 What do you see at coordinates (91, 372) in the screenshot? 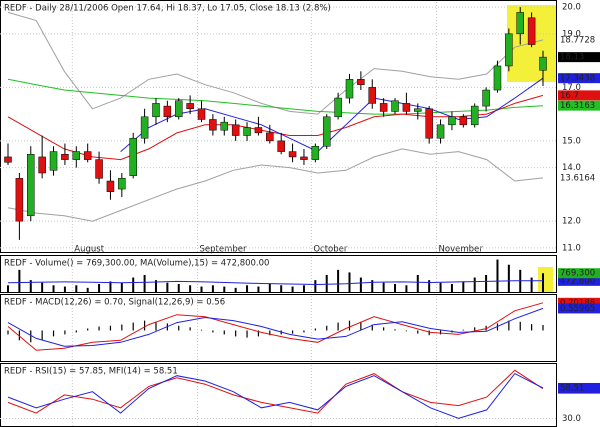
I see `panel-title: REDF - RSI(15) = 57.85, MFI(14) = 58.51` at bounding box center [91, 372].